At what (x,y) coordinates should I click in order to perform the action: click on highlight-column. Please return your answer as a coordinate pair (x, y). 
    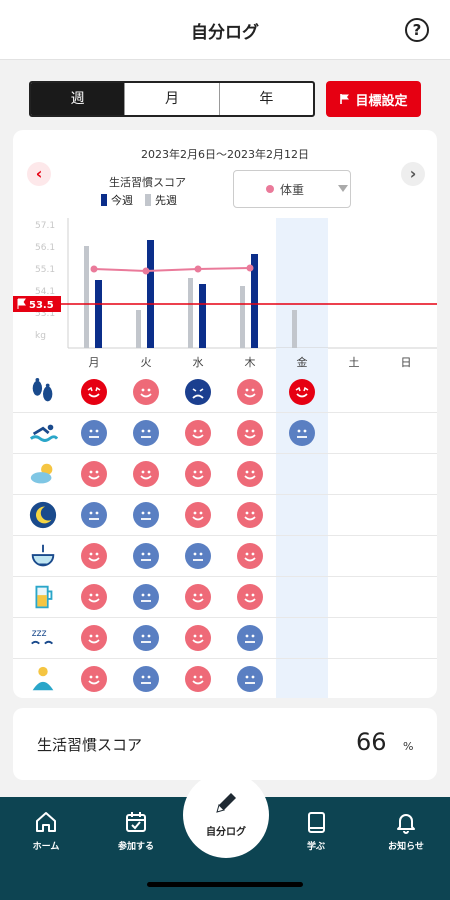
    Looking at the image, I should click on (302, 283).